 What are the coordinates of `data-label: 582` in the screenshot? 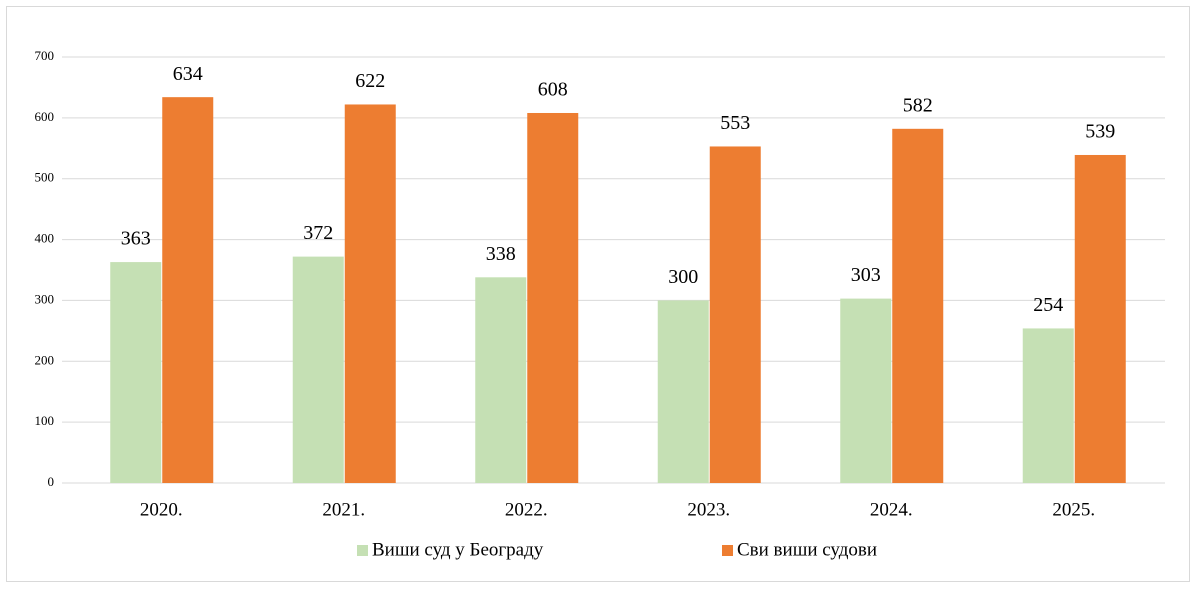 It's located at (918, 105).